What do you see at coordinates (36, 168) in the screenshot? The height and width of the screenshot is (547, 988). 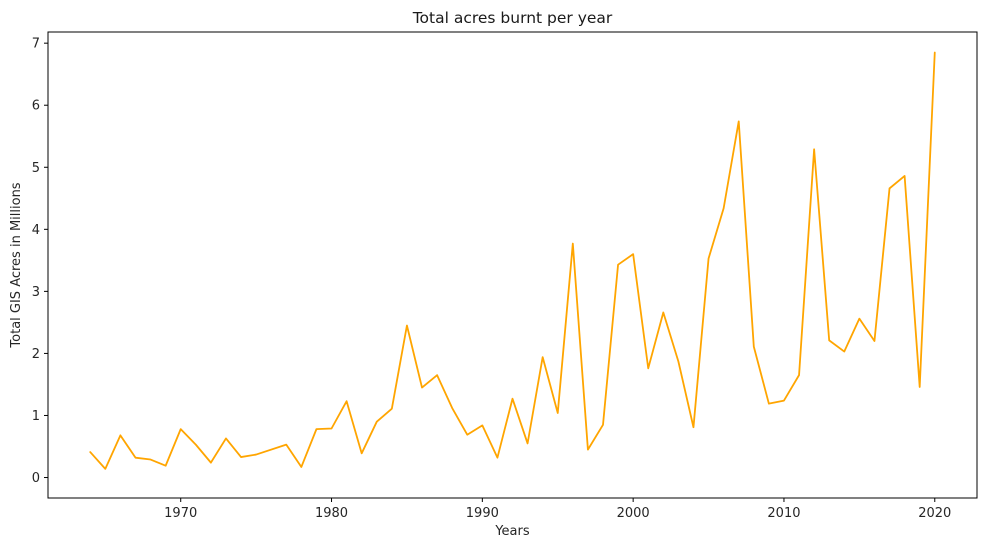 I see `y-tick-label: 5` at bounding box center [36, 168].